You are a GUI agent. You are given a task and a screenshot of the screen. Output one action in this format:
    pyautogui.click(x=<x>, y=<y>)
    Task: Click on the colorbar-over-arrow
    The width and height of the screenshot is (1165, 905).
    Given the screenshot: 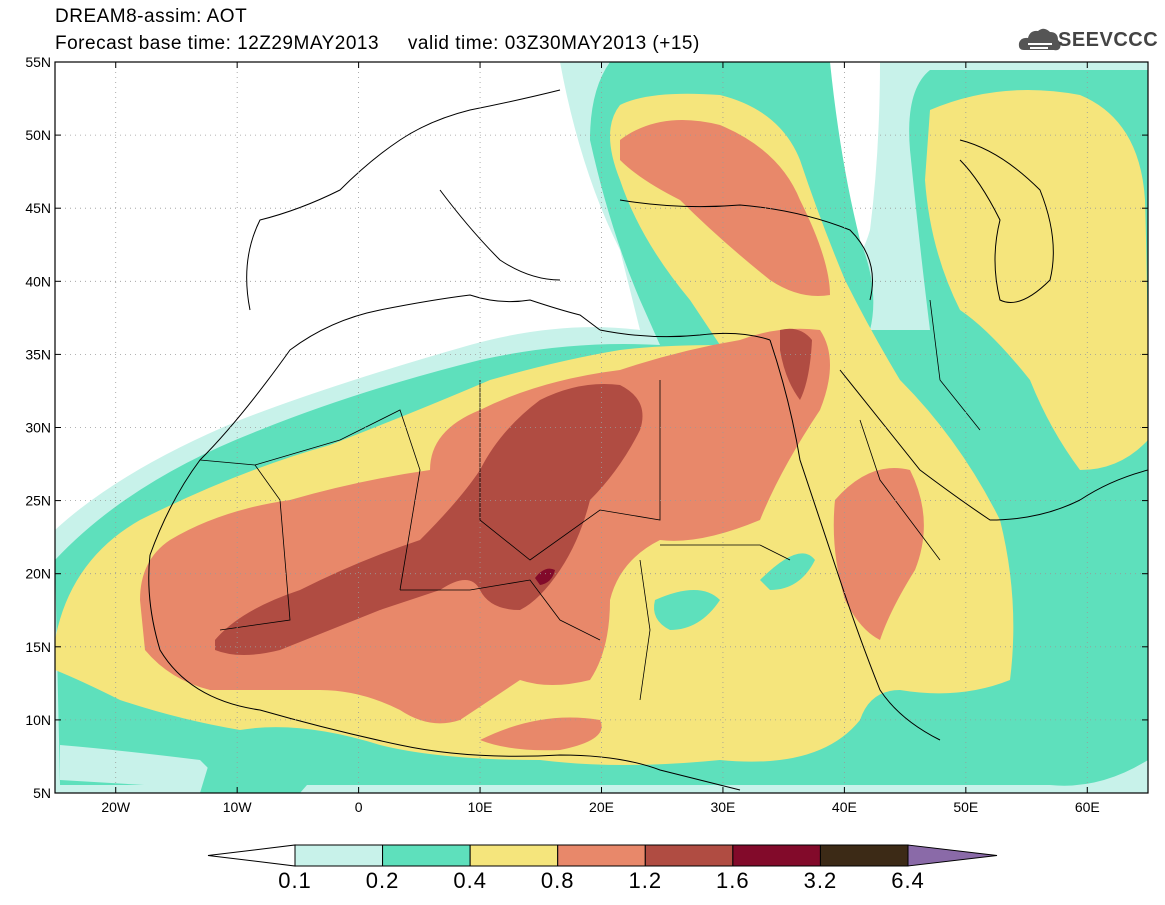 What is the action you would take?
    pyautogui.click(x=952, y=855)
    